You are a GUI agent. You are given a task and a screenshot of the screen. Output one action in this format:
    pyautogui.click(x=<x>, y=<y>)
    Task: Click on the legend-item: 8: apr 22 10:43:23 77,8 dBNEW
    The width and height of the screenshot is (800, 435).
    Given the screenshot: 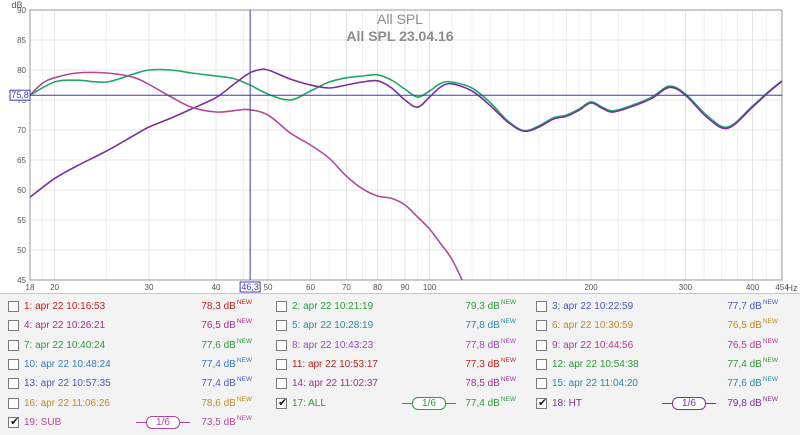 What is the action you would take?
    pyautogui.click(x=399, y=346)
    